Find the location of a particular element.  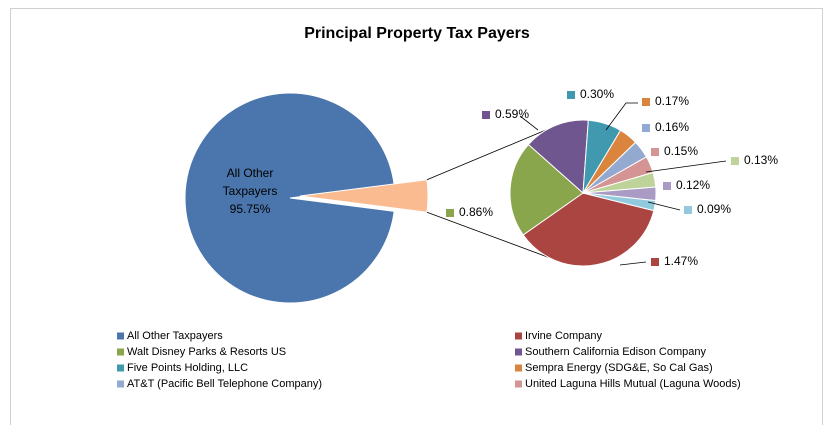

legend-label: AT&T (Pacific Bell Telephone Company) is located at coordinates (224, 384).